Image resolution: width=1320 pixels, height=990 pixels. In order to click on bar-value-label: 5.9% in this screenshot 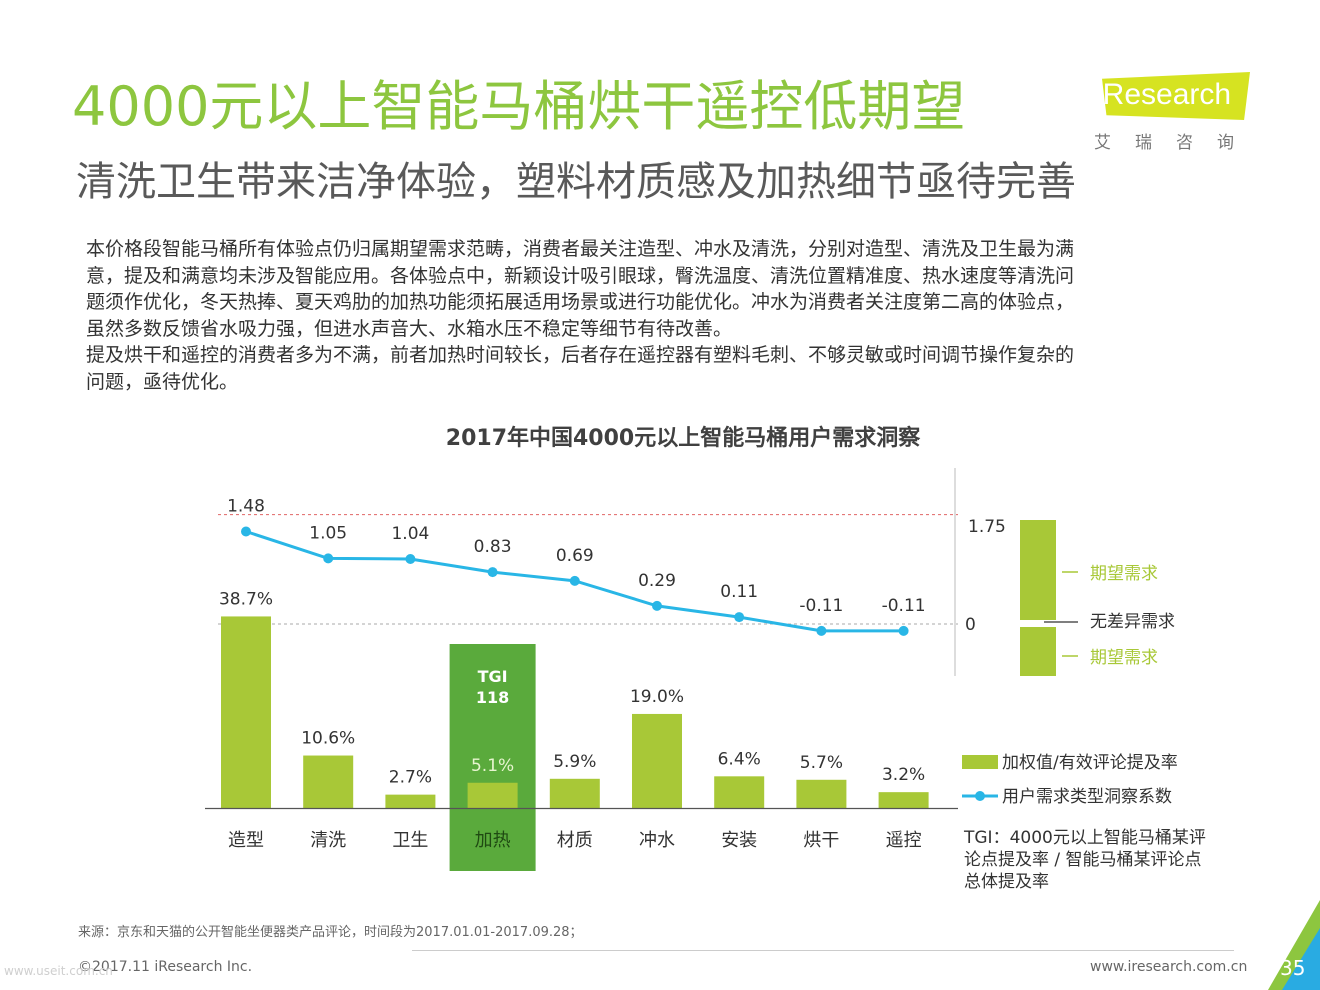, I will do `click(574, 762)`.